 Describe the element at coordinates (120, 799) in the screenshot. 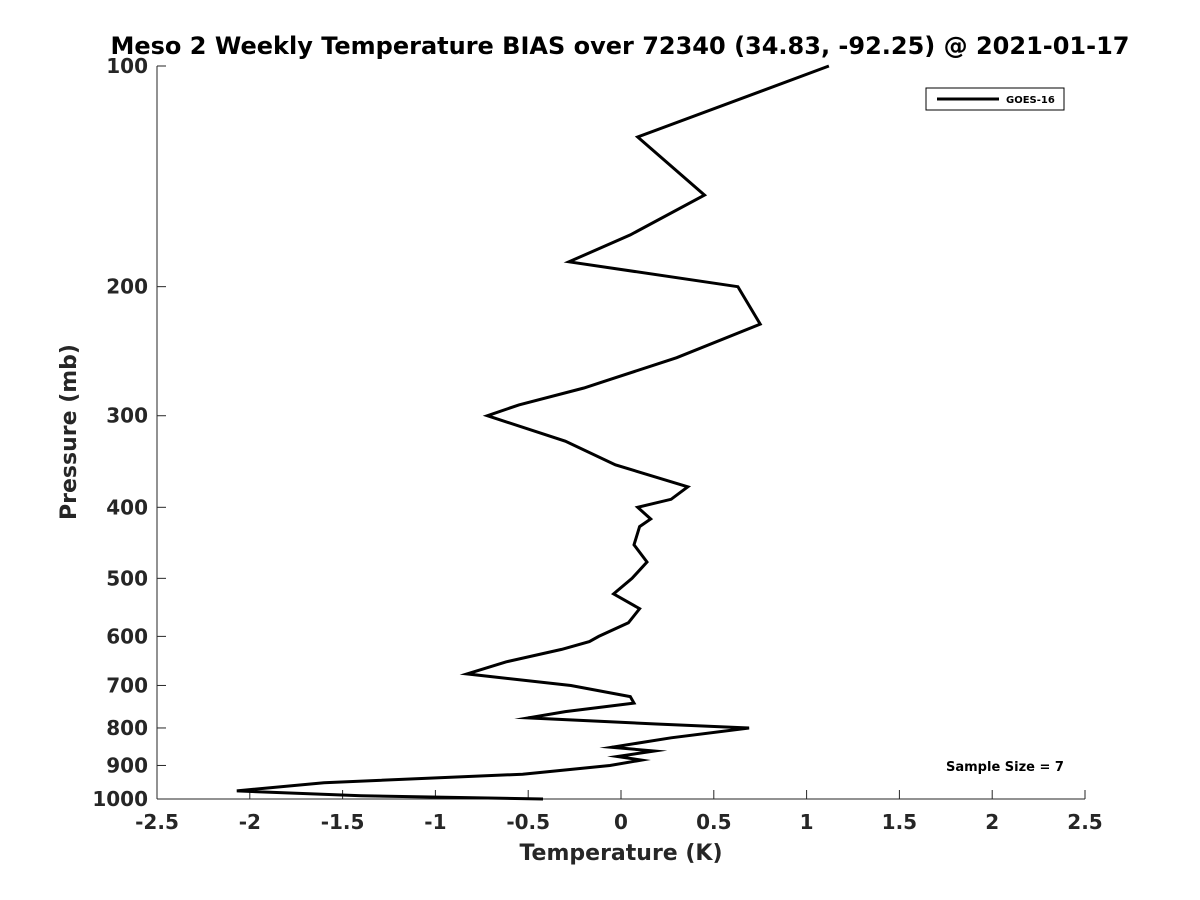

I see `y-tick-label: 1000` at that location.